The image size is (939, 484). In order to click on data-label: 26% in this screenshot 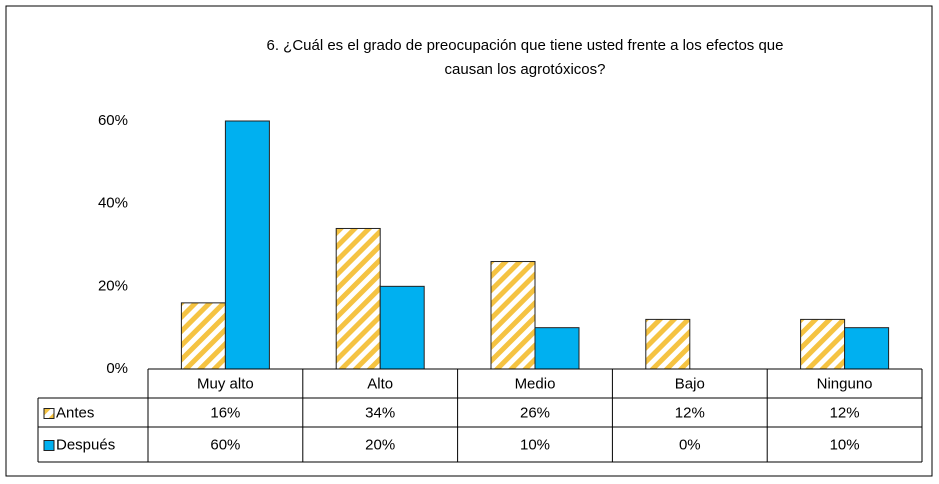, I will do `click(535, 412)`.